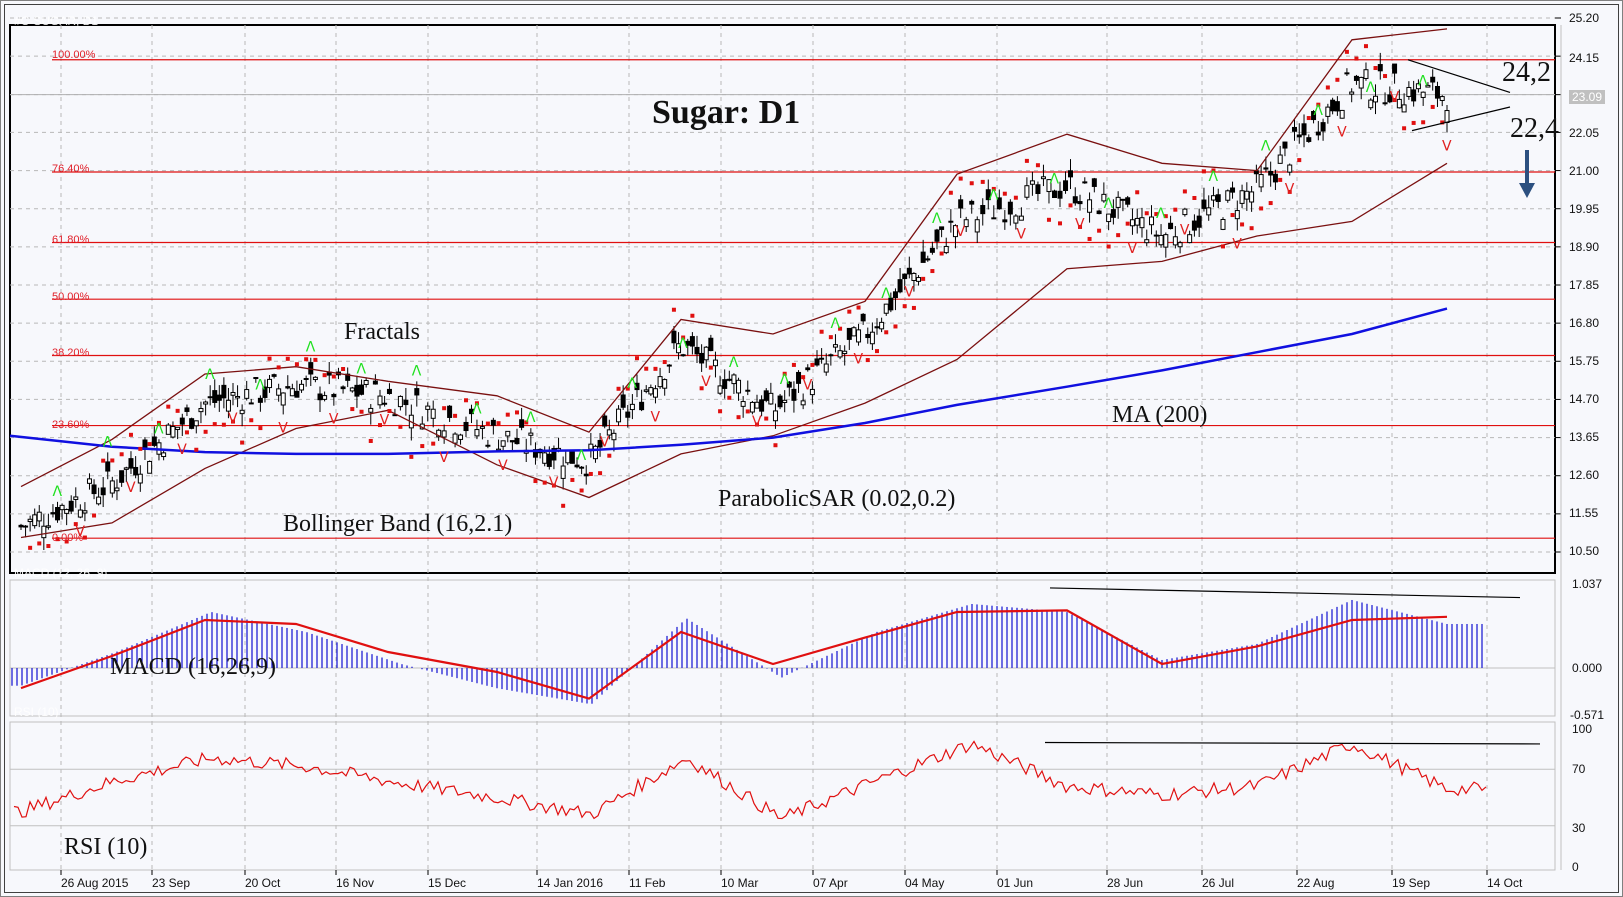 The width and height of the screenshot is (1623, 897). Describe the element at coordinates (71, 169) in the screenshot. I see `fib-label-76: 76.40%` at that location.